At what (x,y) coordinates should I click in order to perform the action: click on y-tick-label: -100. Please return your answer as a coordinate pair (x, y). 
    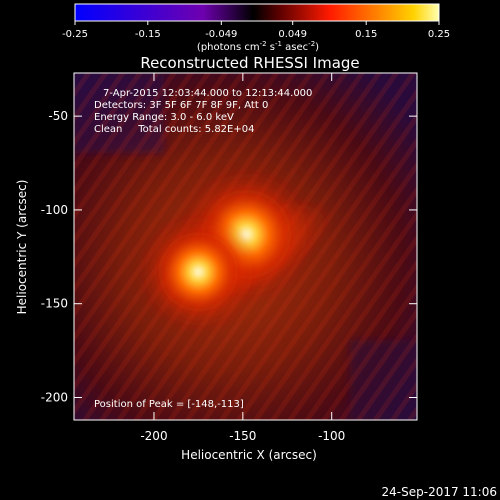
    Looking at the image, I should click on (54, 210).